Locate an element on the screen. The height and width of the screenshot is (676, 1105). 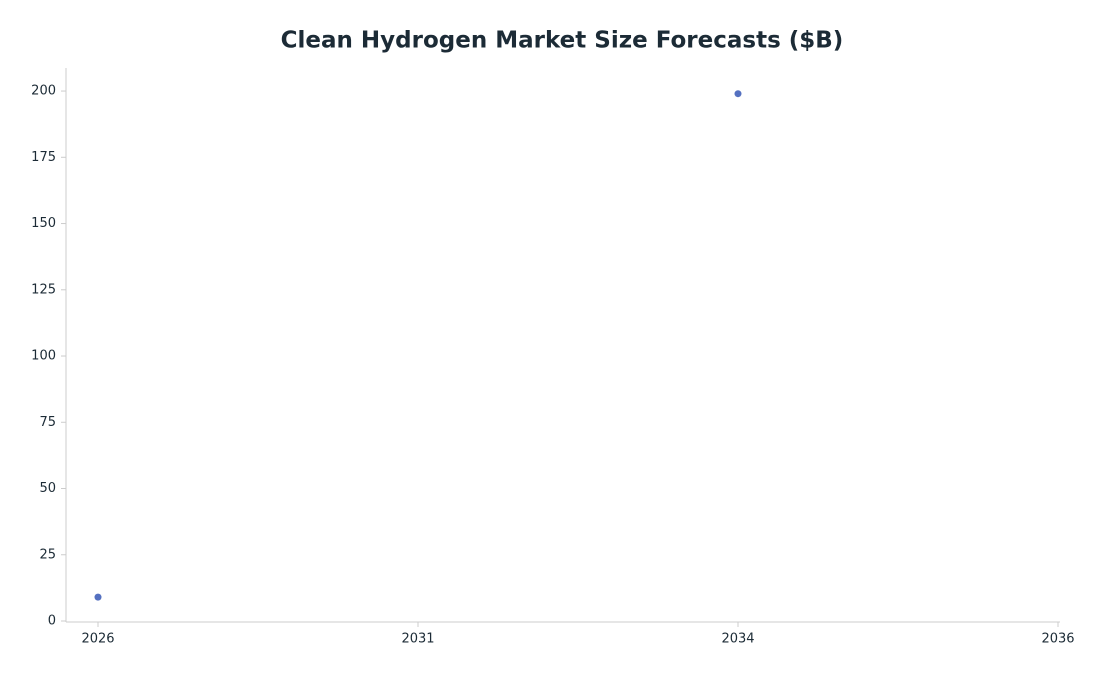
x-tick-label: 2036 is located at coordinates (1057, 639).